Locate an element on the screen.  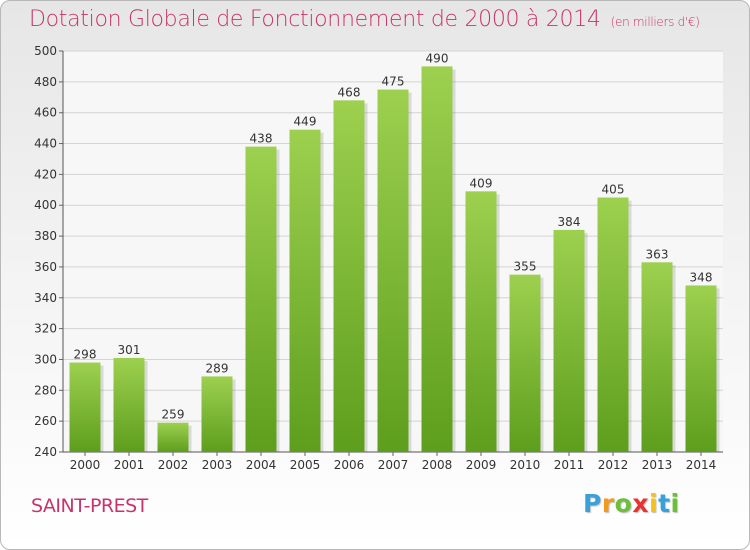
x-tick-label: 2012 is located at coordinates (613, 465).